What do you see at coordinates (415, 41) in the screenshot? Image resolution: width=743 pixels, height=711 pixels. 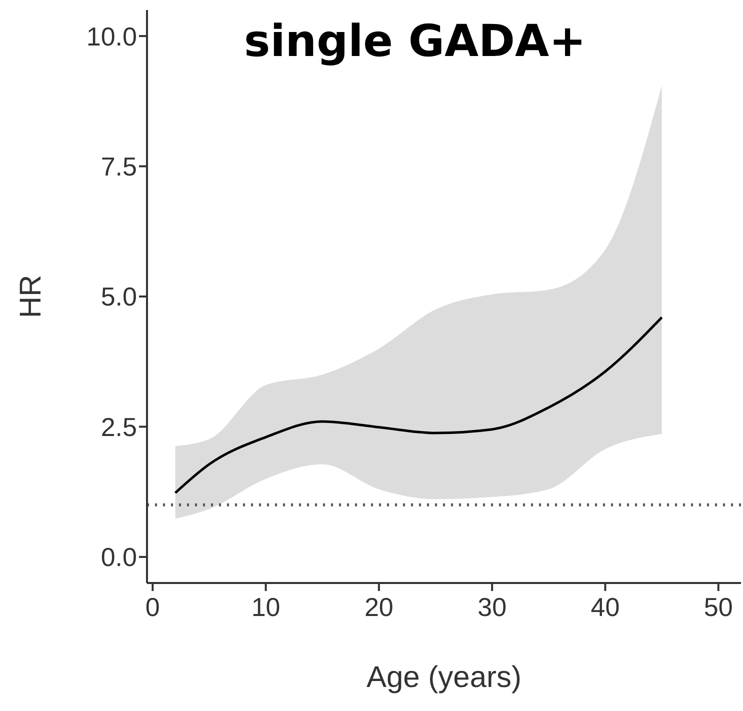 I see `chart-title: single GADA+` at bounding box center [415, 41].